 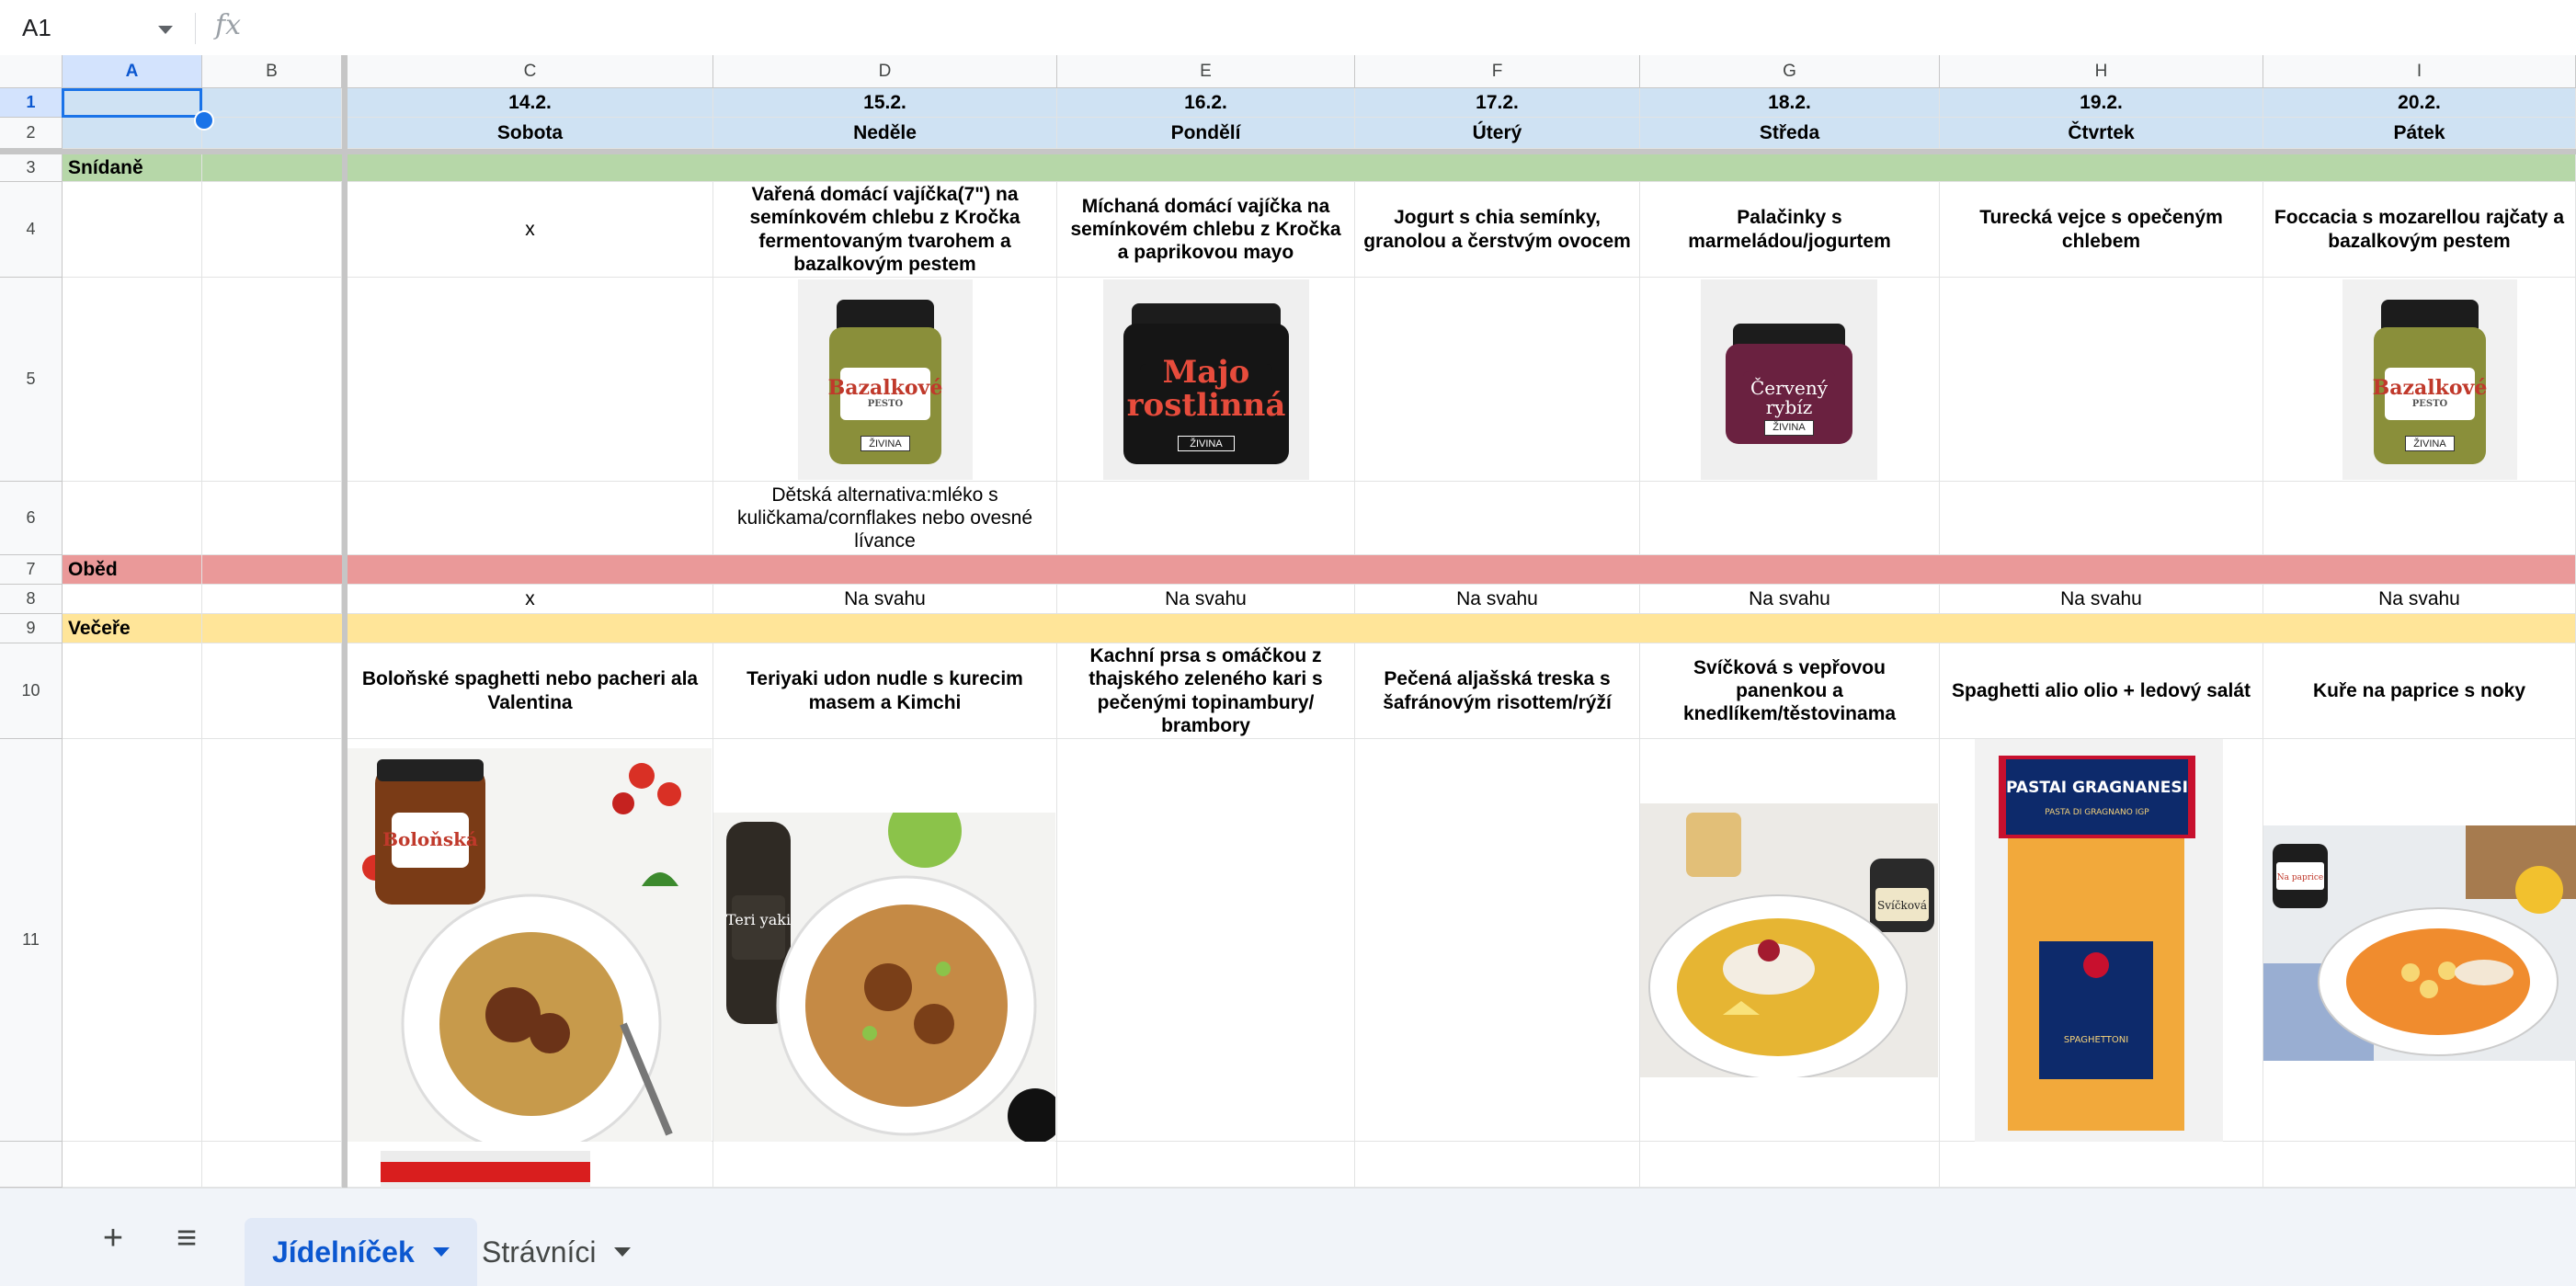 What do you see at coordinates (556, 1252) in the screenshot?
I see `sheet-tab-stravnici: Strávníci` at bounding box center [556, 1252].